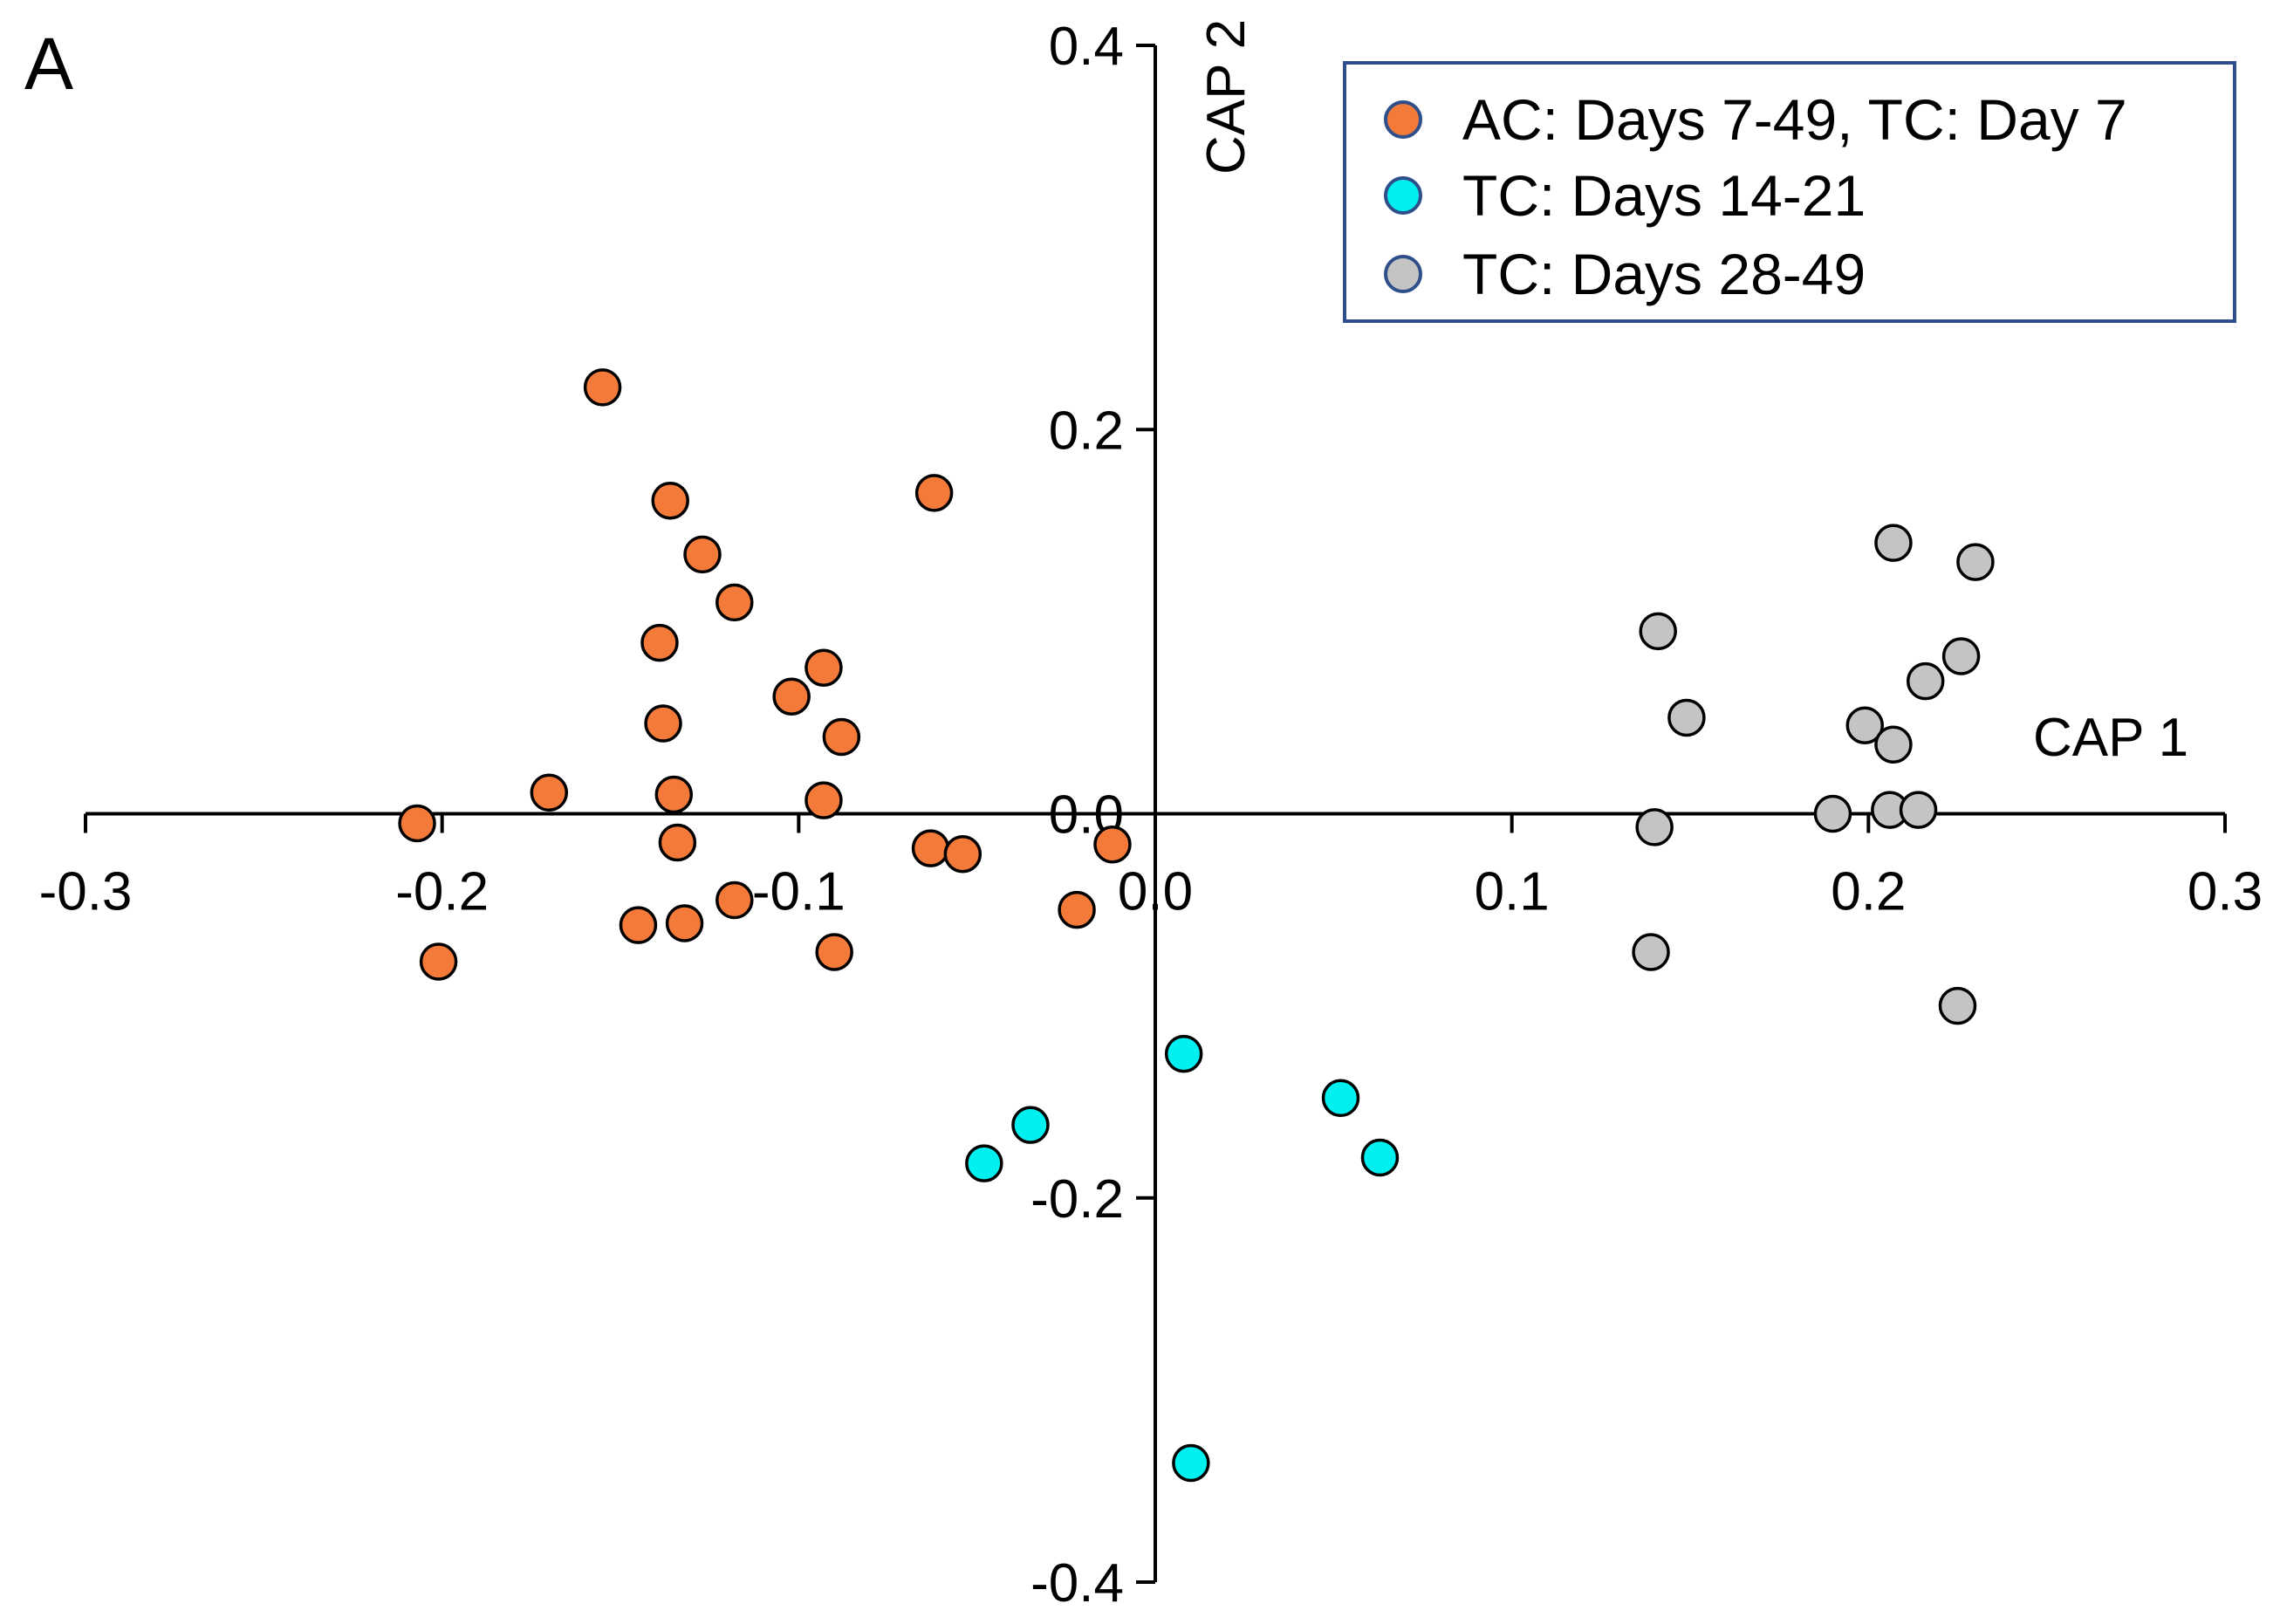 The height and width of the screenshot is (1624, 2280). I want to click on x-tick-label: -0.2, so click(442, 892).